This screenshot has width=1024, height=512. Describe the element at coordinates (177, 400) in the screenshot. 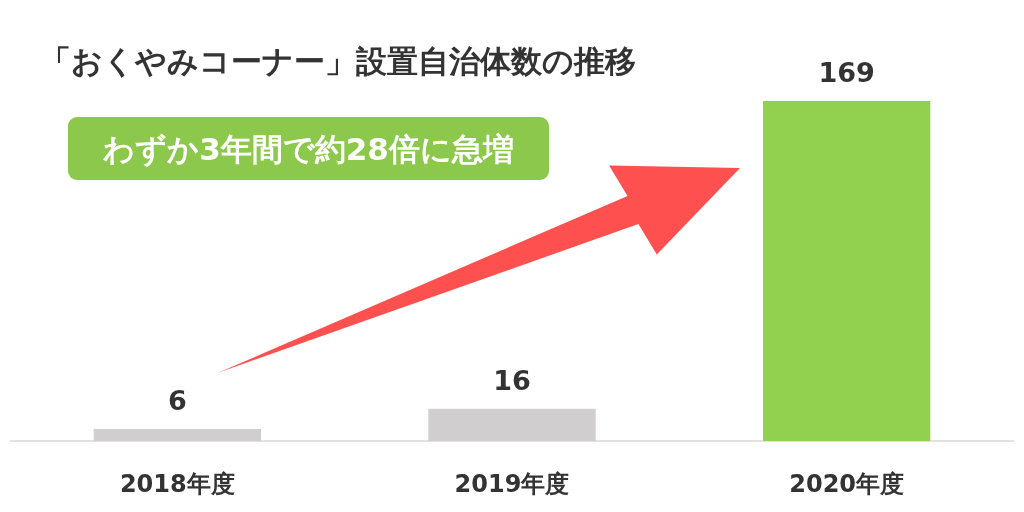

I see `data-label: 6` at that location.